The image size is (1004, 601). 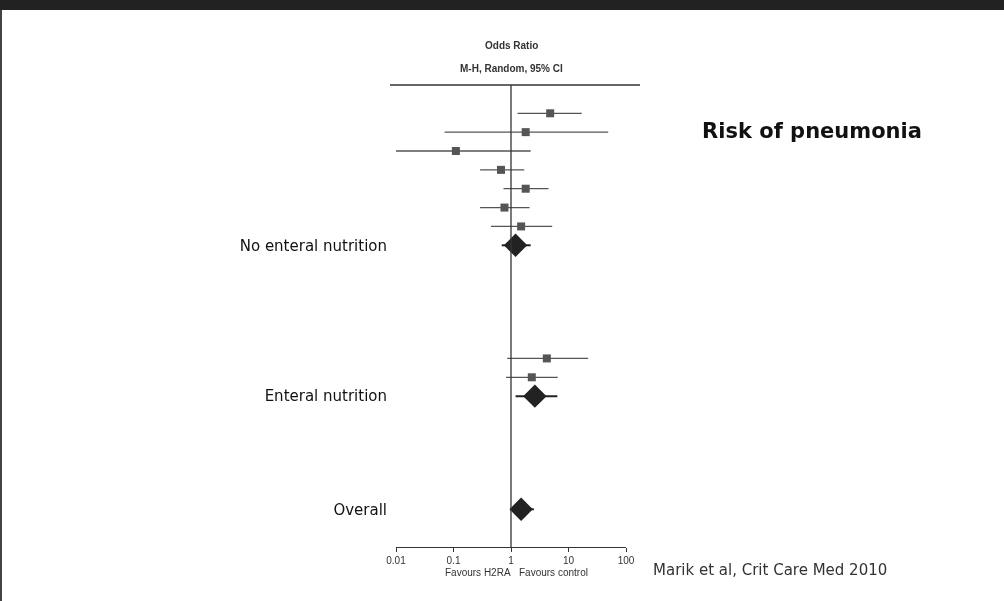 What do you see at coordinates (568, 560) in the screenshot?
I see `x-tick-label: 10` at bounding box center [568, 560].